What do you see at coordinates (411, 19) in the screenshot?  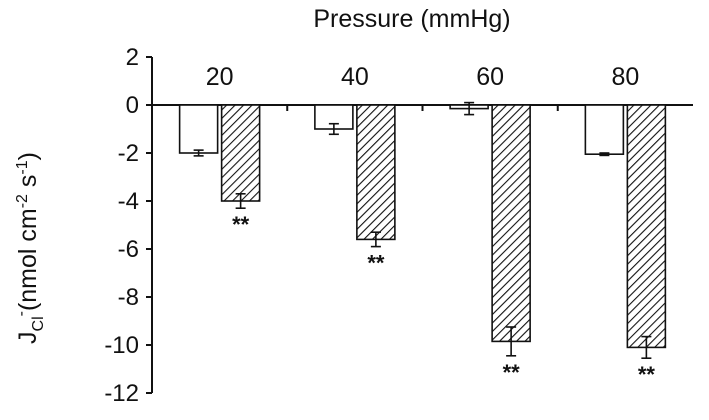 I see `chart-title: Pressure (mmHg)` at bounding box center [411, 19].